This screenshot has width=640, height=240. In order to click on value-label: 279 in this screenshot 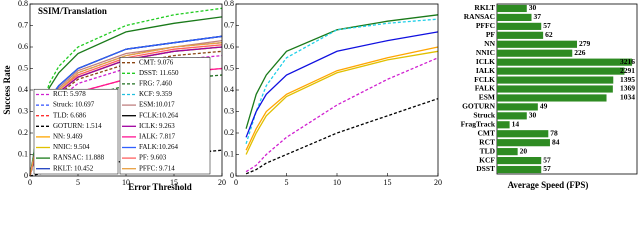, I will do `click(585, 43)`.